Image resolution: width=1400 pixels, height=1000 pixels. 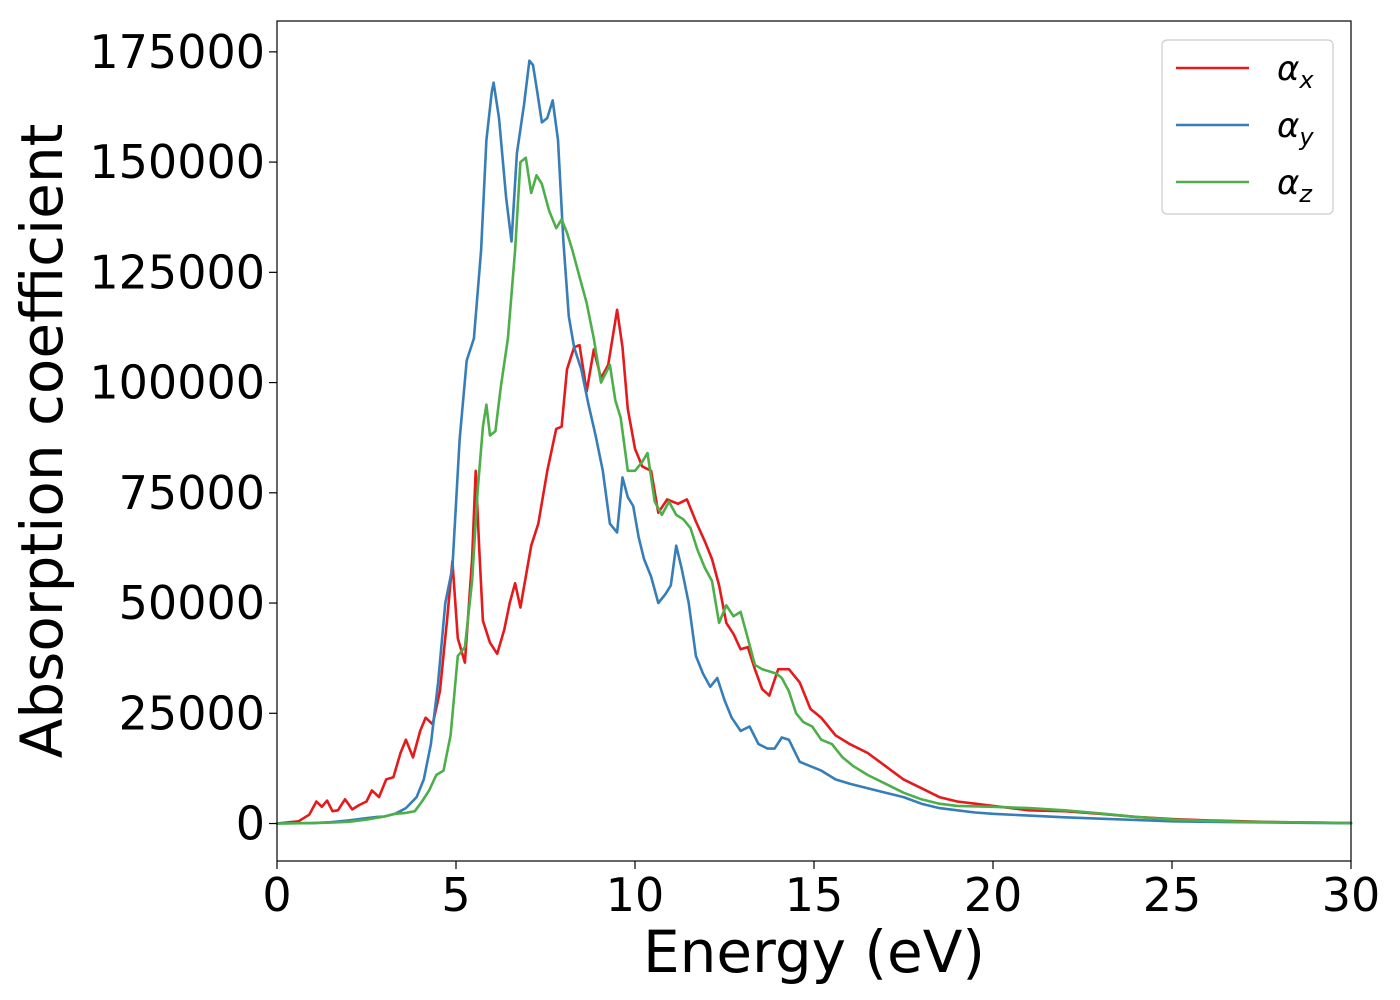 I want to click on x-tick-label: 20, so click(x=993, y=895).